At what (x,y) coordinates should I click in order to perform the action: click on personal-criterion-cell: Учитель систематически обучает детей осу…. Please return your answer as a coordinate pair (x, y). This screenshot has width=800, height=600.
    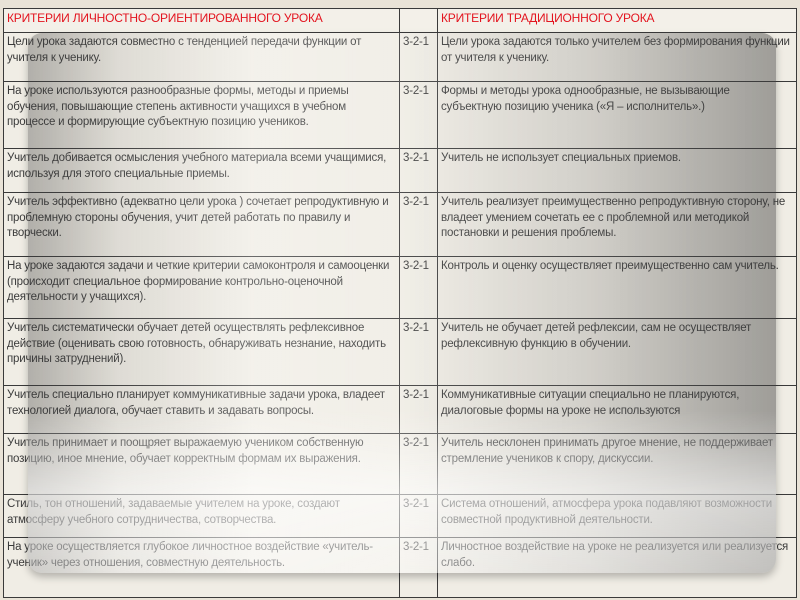
    Looking at the image, I should click on (201, 352).